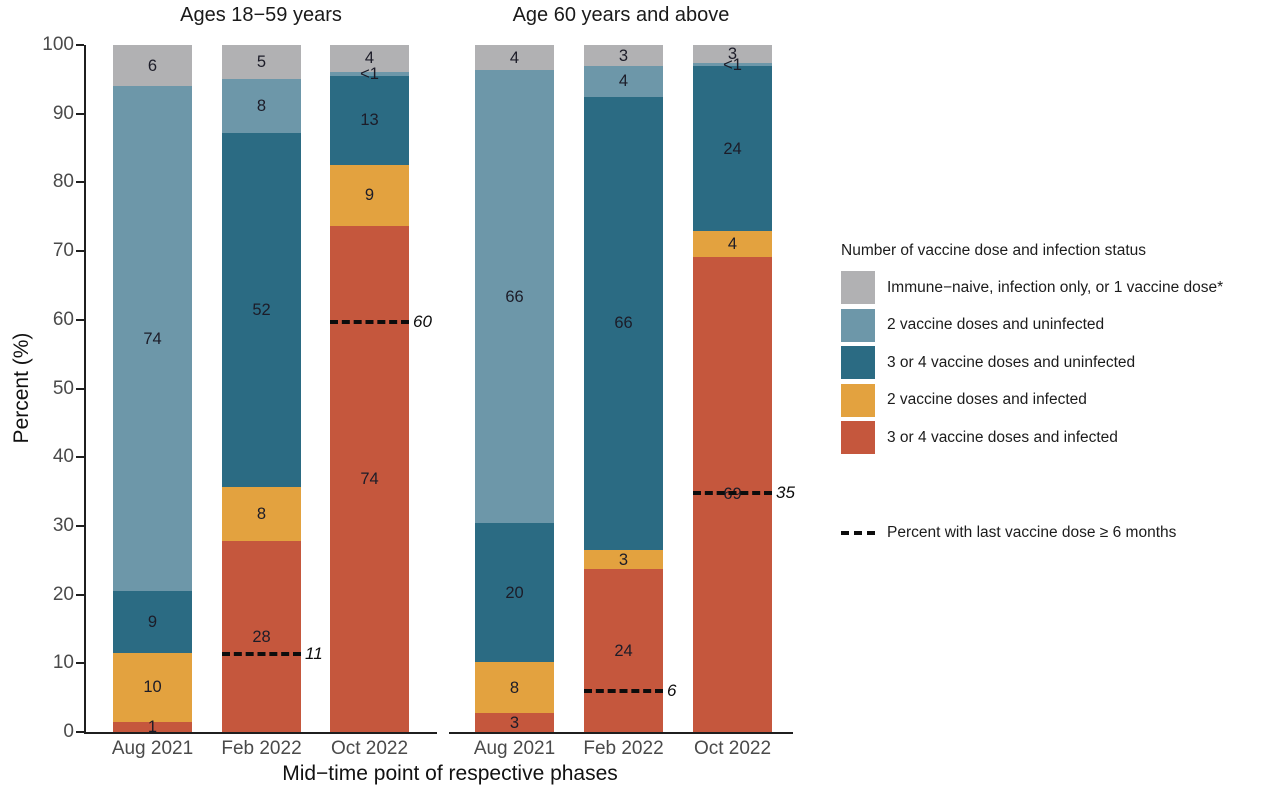 This screenshot has height=800, width=1280. What do you see at coordinates (858, 437) in the screenshot?
I see `three-four-doses-infected-swatch` at bounding box center [858, 437].